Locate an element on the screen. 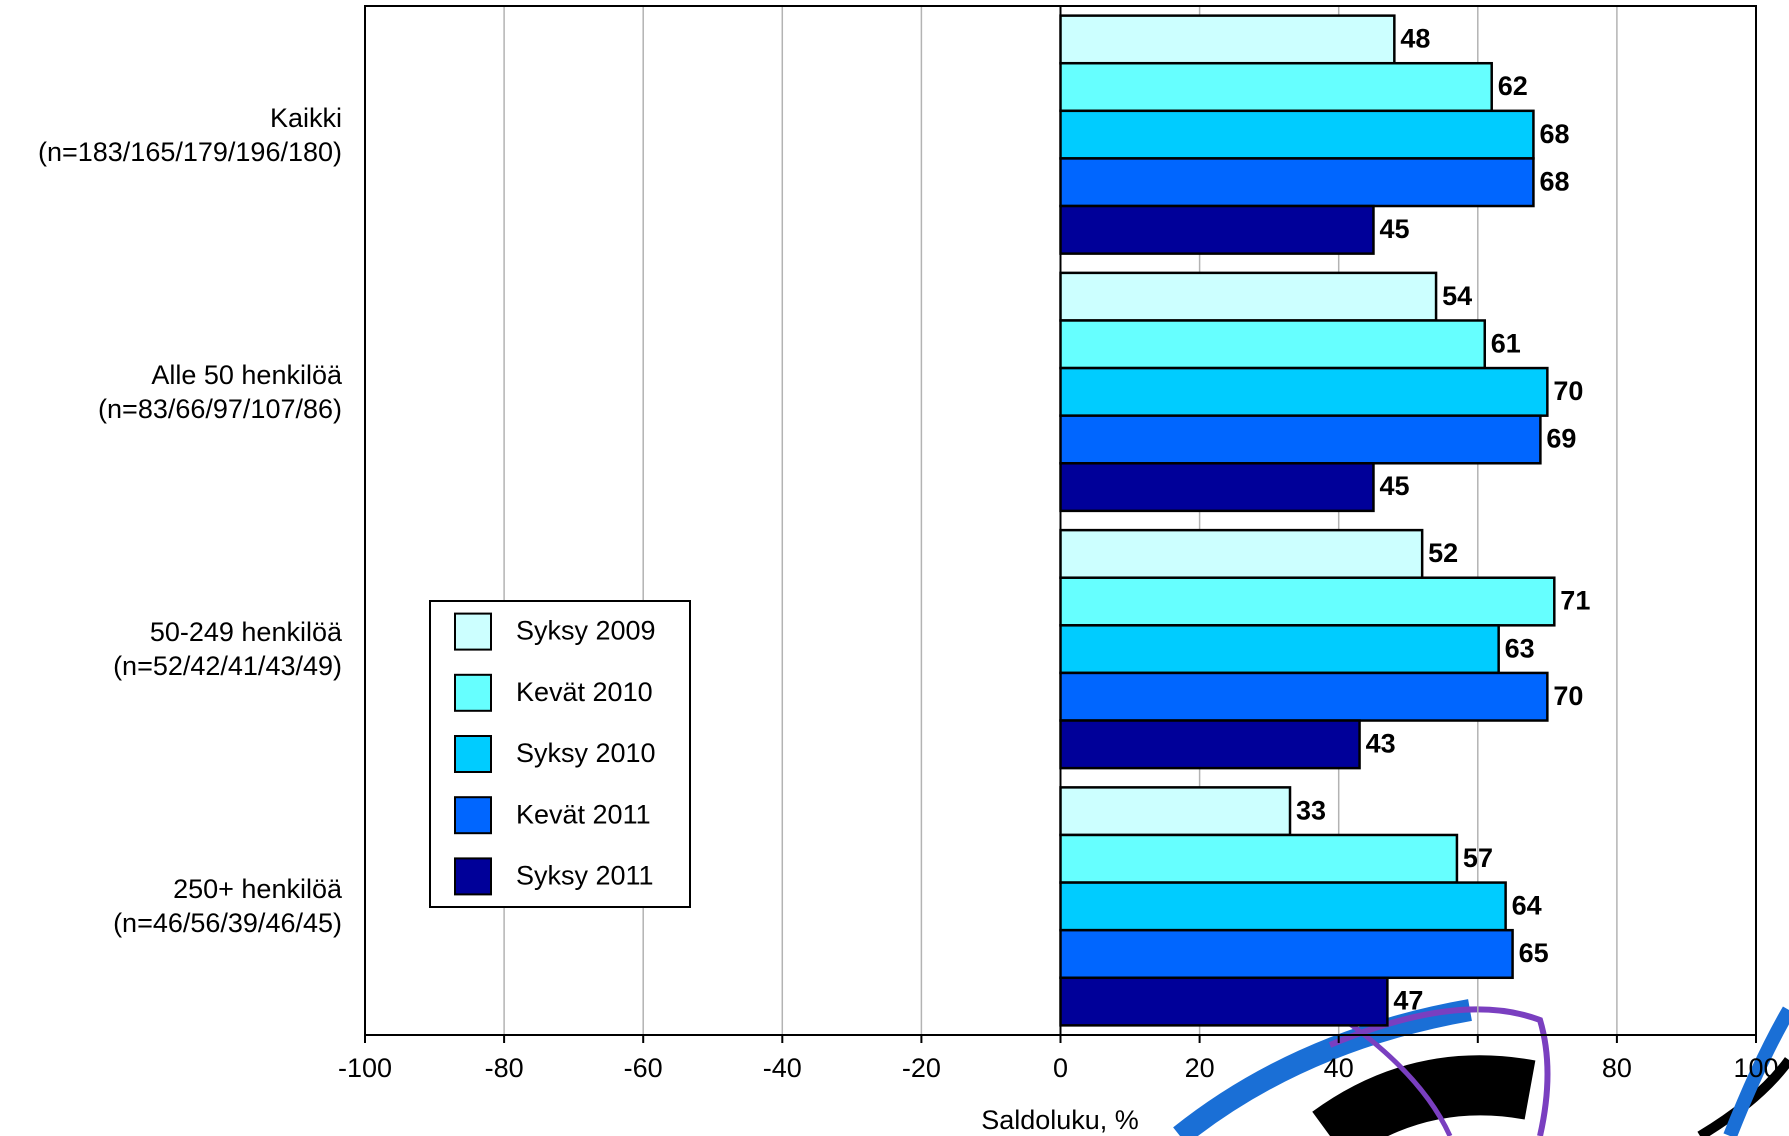 This screenshot has height=1136, width=1789. data-label: 52 is located at coordinates (1443, 553).